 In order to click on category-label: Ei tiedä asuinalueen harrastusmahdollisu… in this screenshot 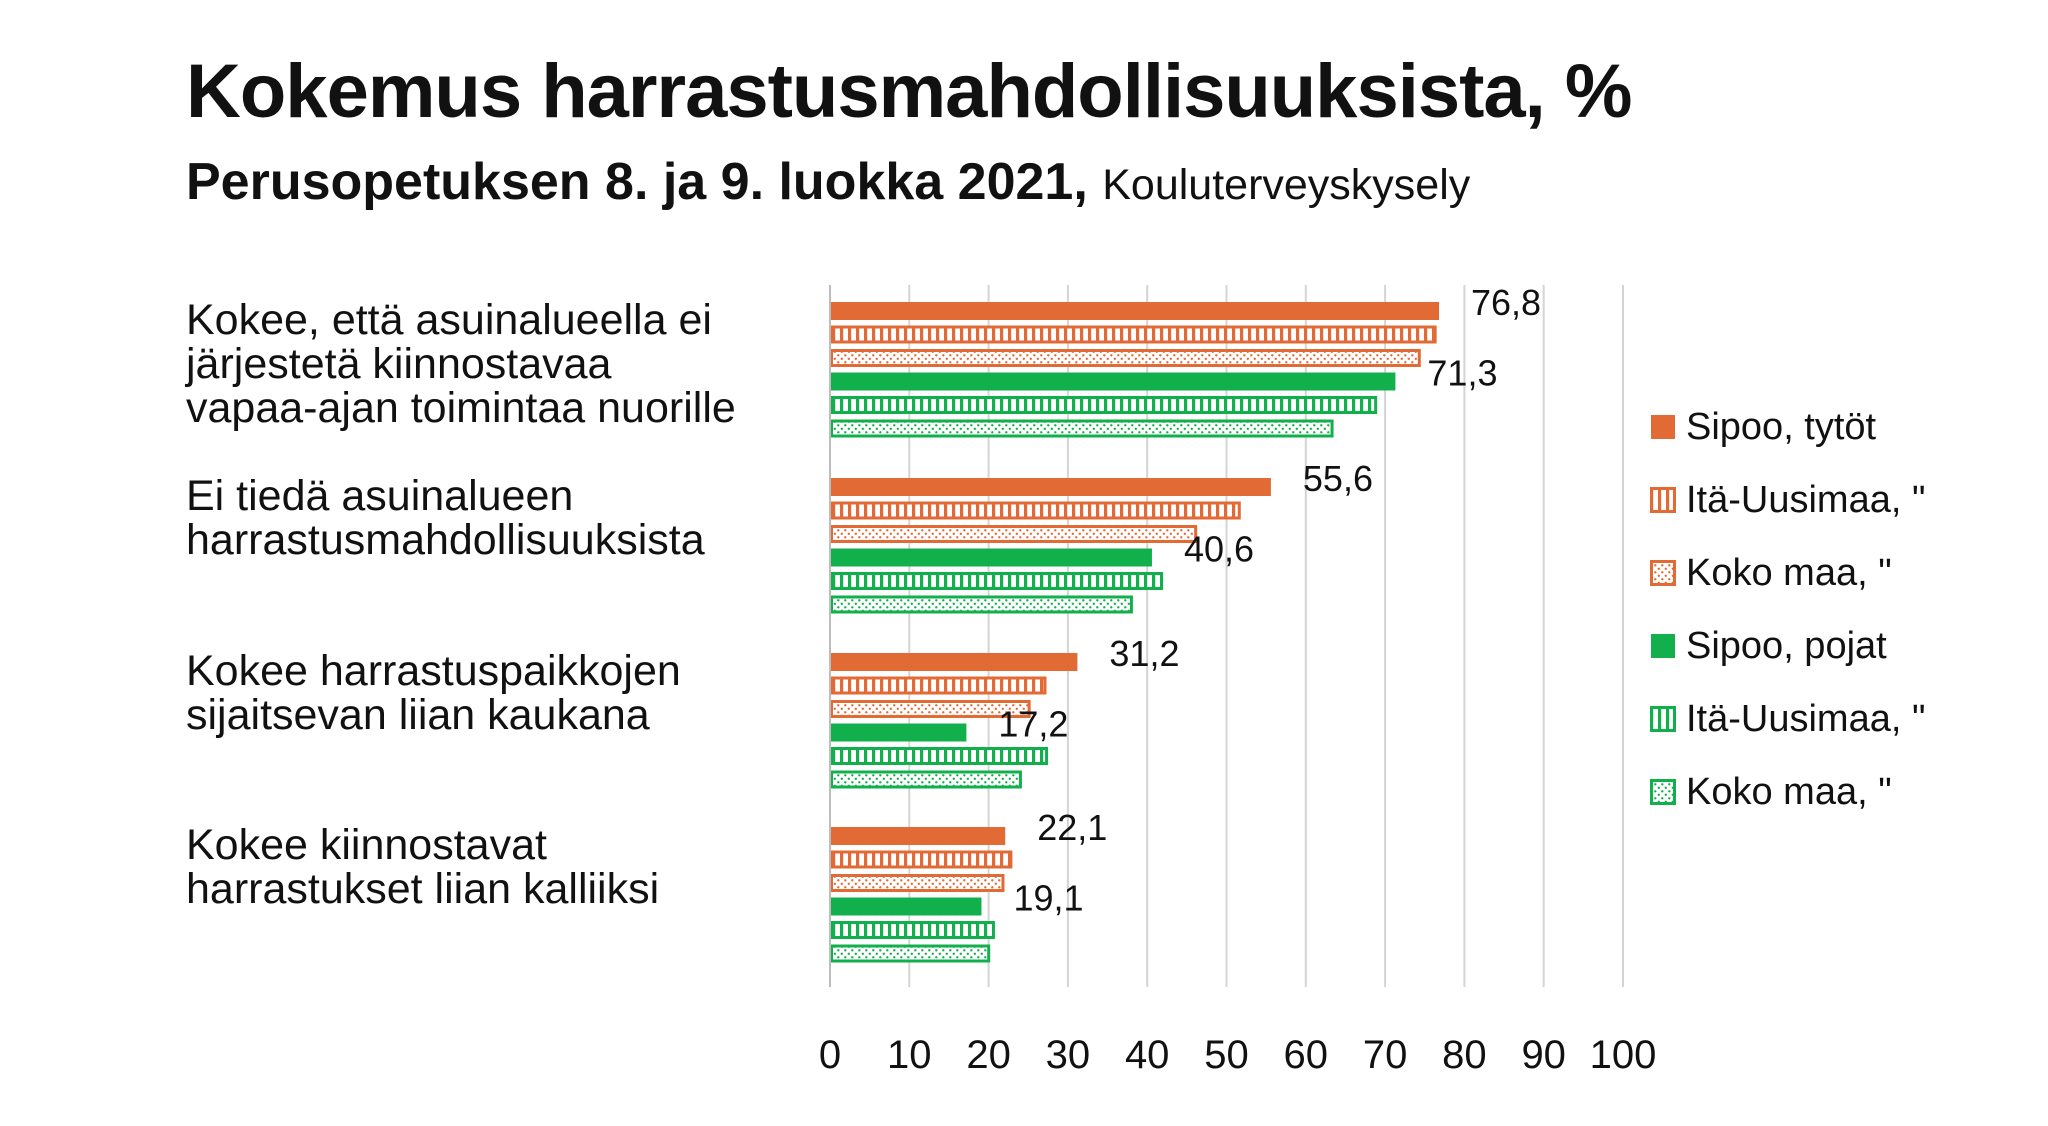, I will do `click(445, 518)`.